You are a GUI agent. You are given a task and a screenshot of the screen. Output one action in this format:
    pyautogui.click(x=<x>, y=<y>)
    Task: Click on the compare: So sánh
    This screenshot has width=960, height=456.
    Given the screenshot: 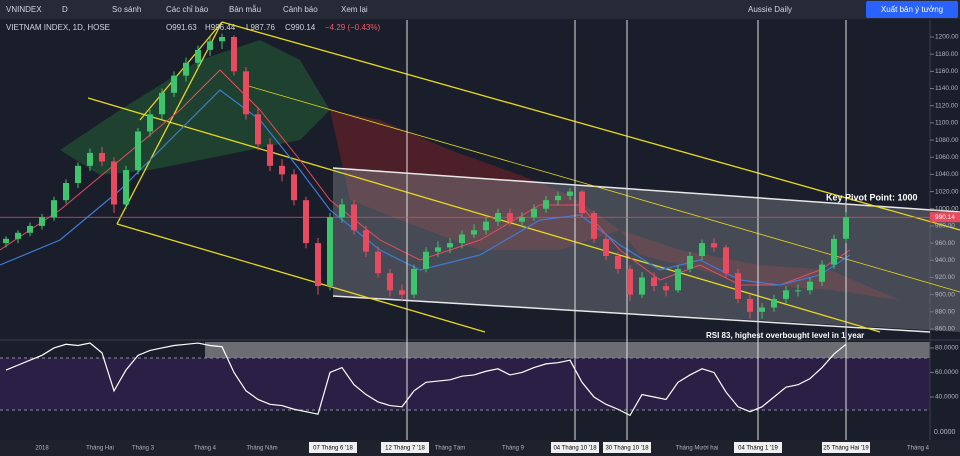 What is the action you would take?
    pyautogui.click(x=126, y=9)
    